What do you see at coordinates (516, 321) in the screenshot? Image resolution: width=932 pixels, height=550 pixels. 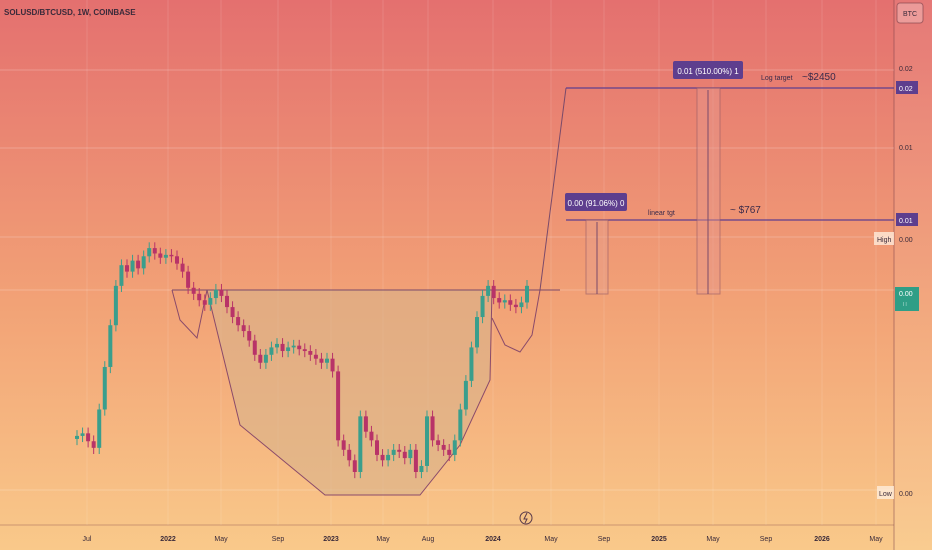 I see `handle-pattern-shape` at bounding box center [516, 321].